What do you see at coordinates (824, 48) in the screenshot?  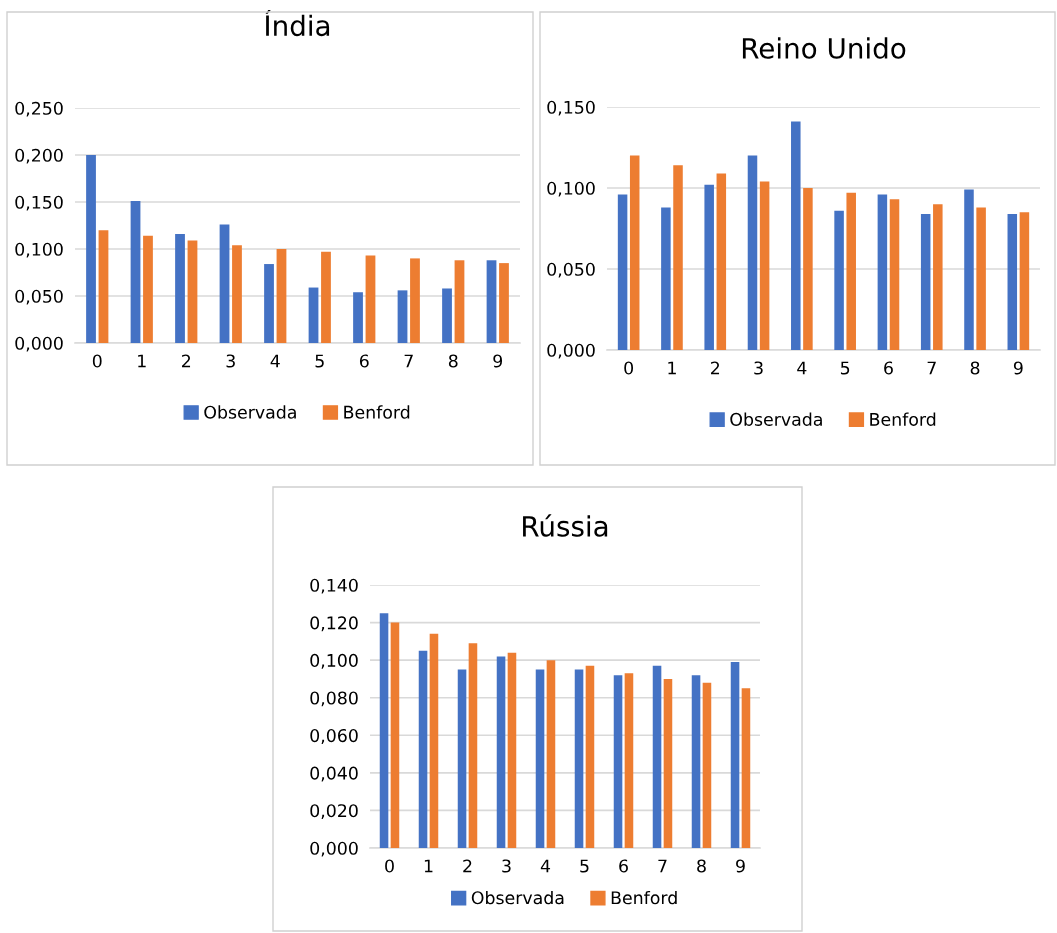 I see `chart-title: Reino Unido` at bounding box center [824, 48].